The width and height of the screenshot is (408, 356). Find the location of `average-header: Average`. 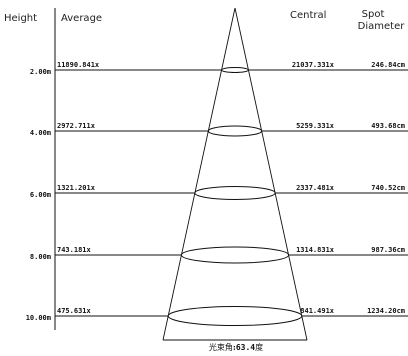

average-header: Average is located at coordinates (81, 18).